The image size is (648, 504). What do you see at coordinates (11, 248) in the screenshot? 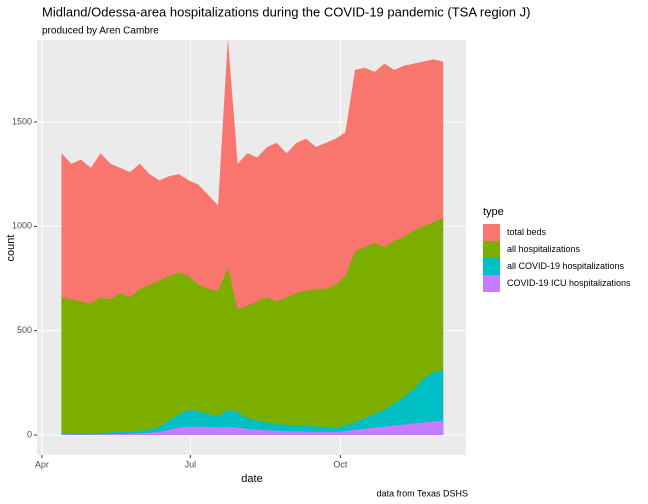
I see `y-axis-title: count` at bounding box center [11, 248].